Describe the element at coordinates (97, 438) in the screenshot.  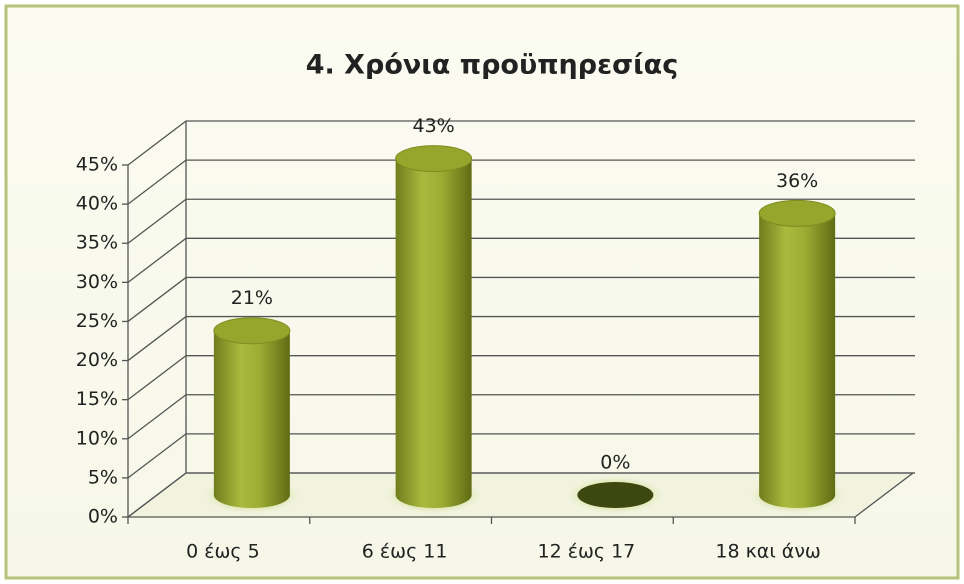
I see `y-tick-label: 10%` at that location.